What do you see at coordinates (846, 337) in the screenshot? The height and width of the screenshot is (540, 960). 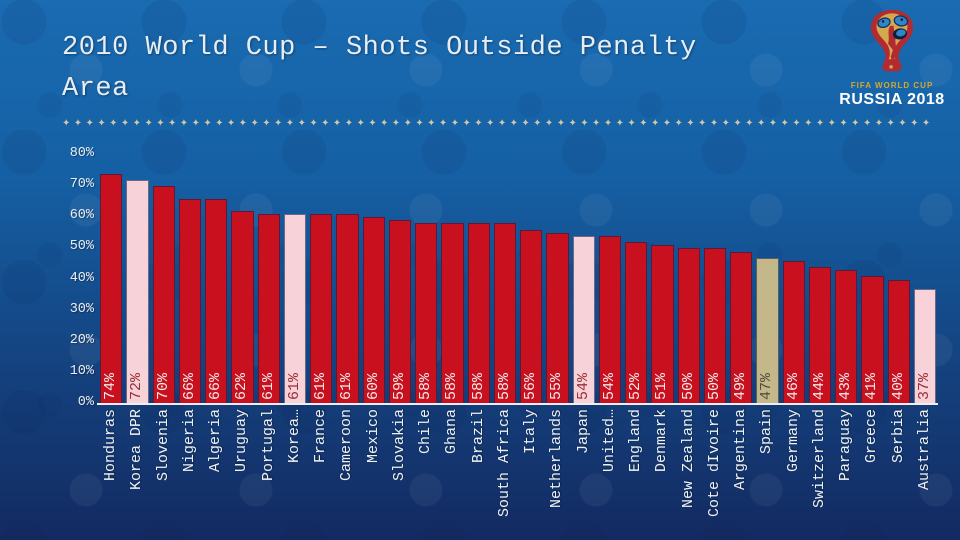 I see `bar-paraguay: 43%` at bounding box center [846, 337].